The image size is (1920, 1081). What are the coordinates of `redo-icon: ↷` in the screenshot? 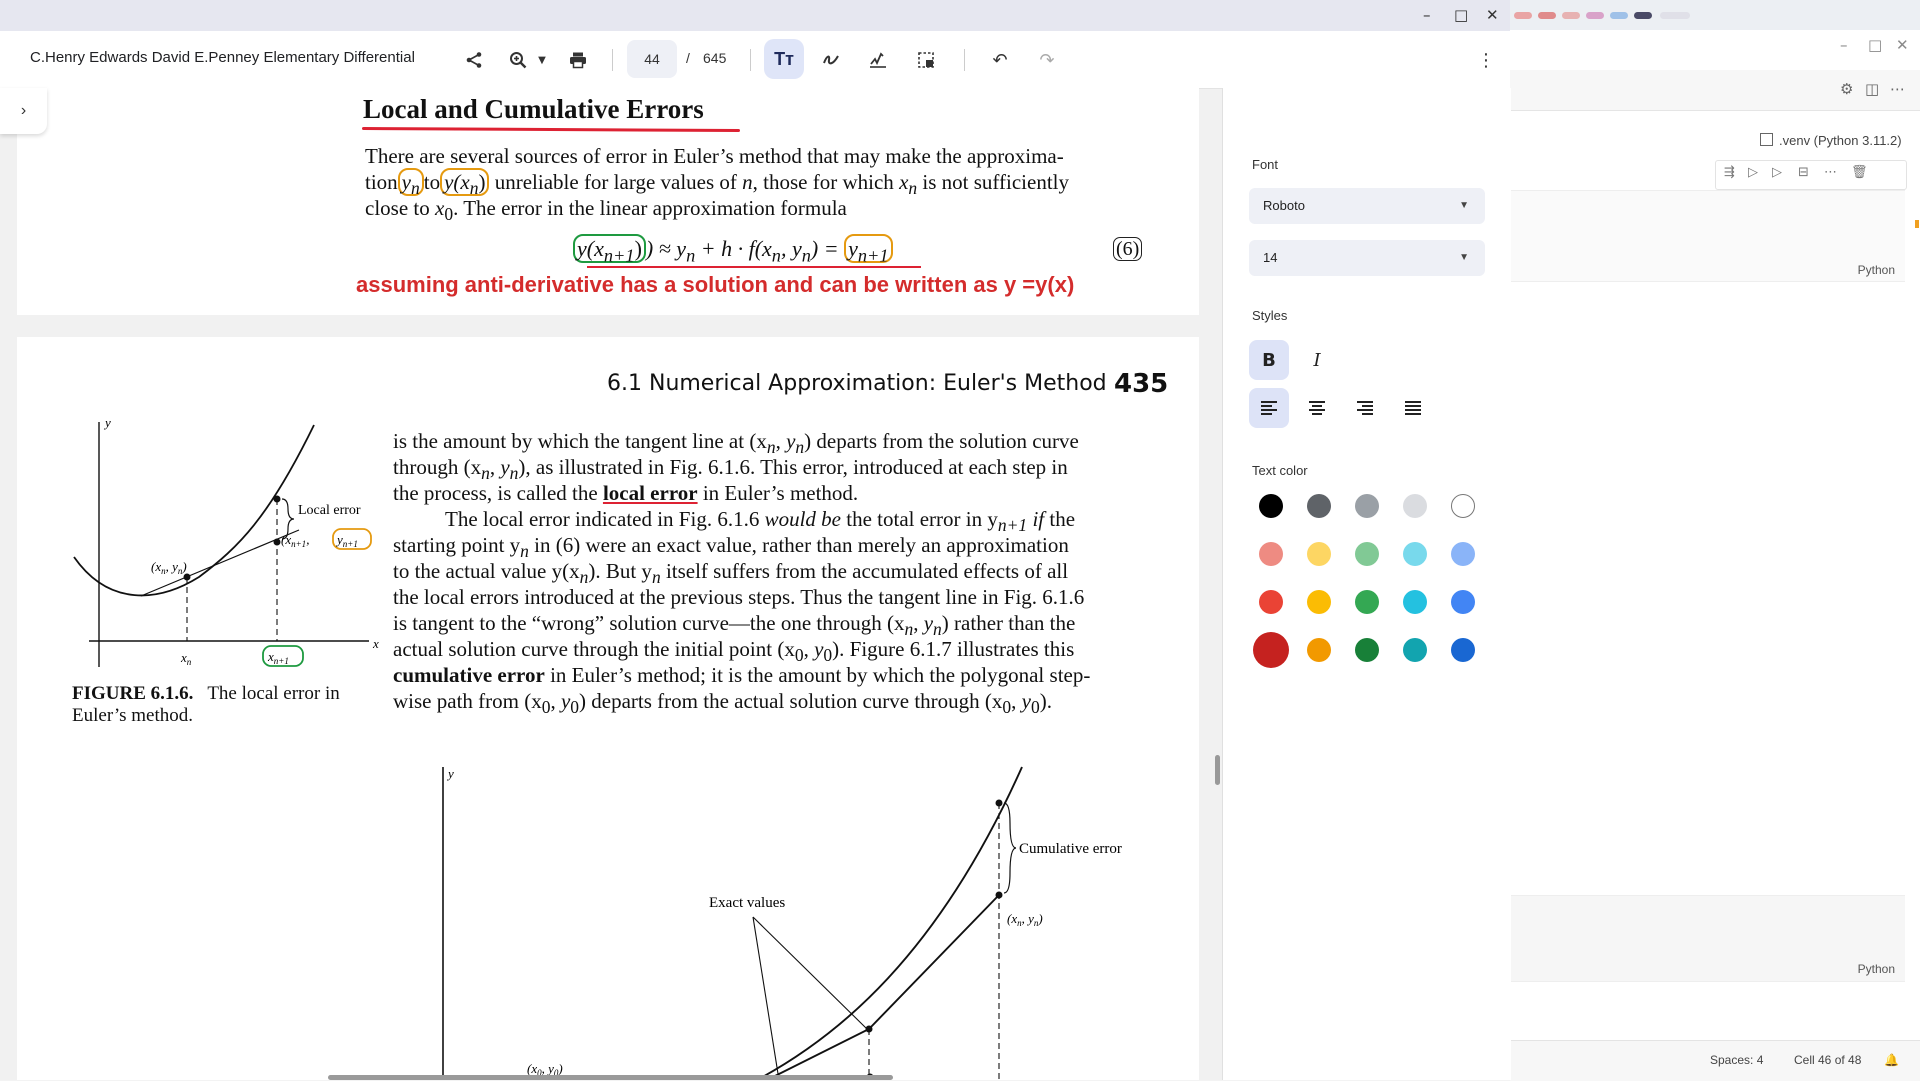 It's located at (1047, 60).